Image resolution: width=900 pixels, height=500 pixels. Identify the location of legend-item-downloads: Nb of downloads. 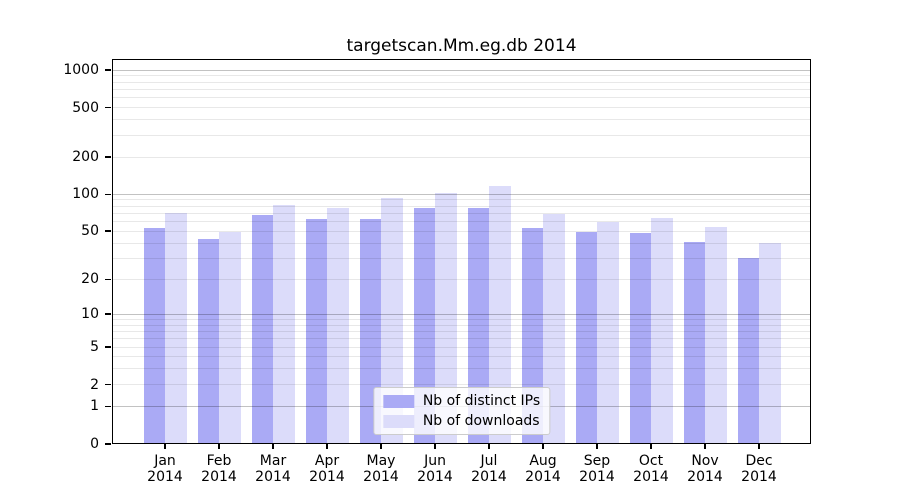
(461, 421).